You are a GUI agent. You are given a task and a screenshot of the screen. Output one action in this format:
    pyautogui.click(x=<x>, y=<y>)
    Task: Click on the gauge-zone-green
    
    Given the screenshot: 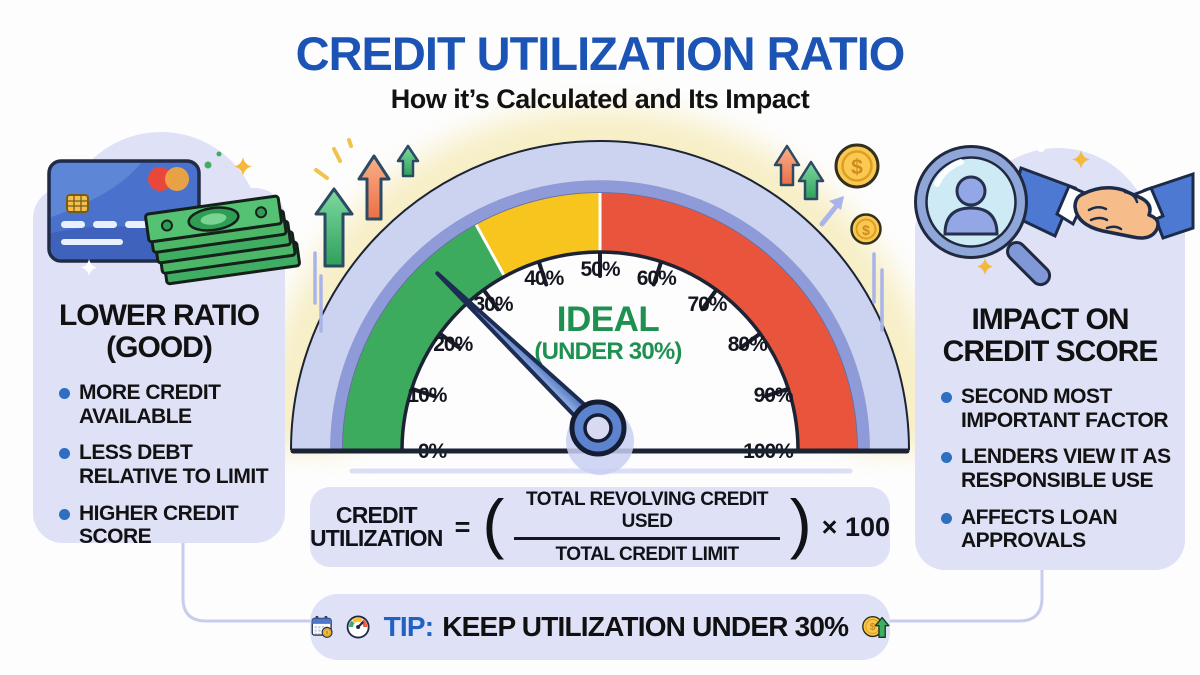 What is the action you would take?
    pyautogui.click(x=424, y=337)
    